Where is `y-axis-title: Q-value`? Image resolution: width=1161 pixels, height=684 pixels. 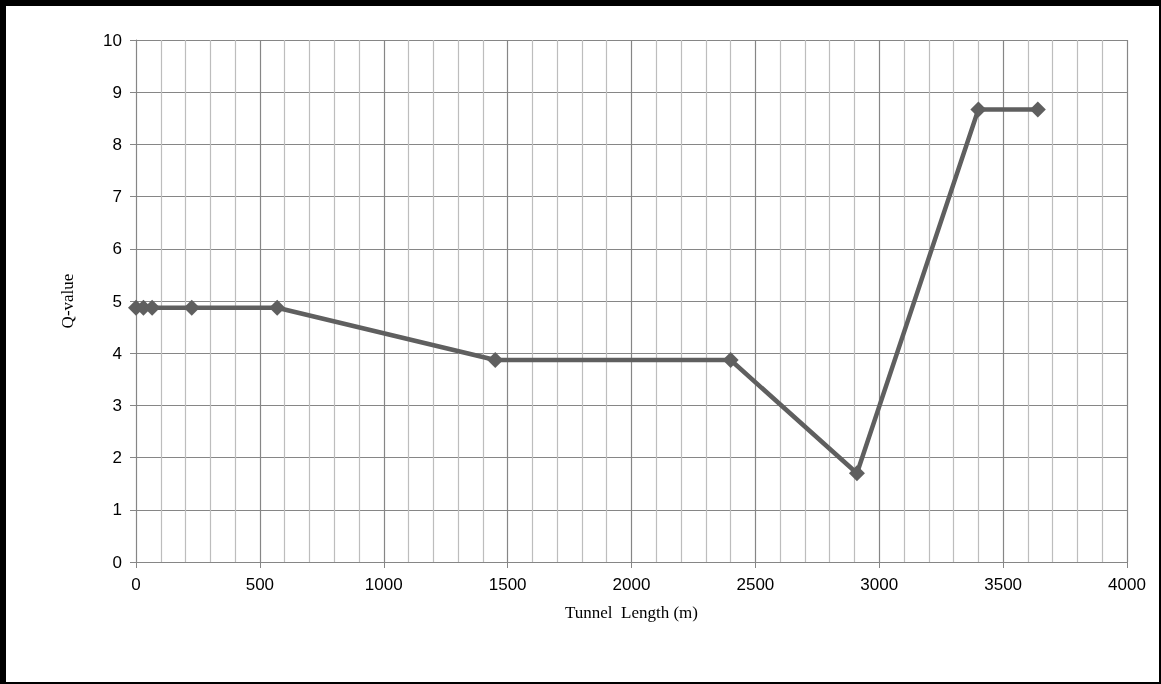
y-axis-title: Q-value is located at coordinates (67, 301).